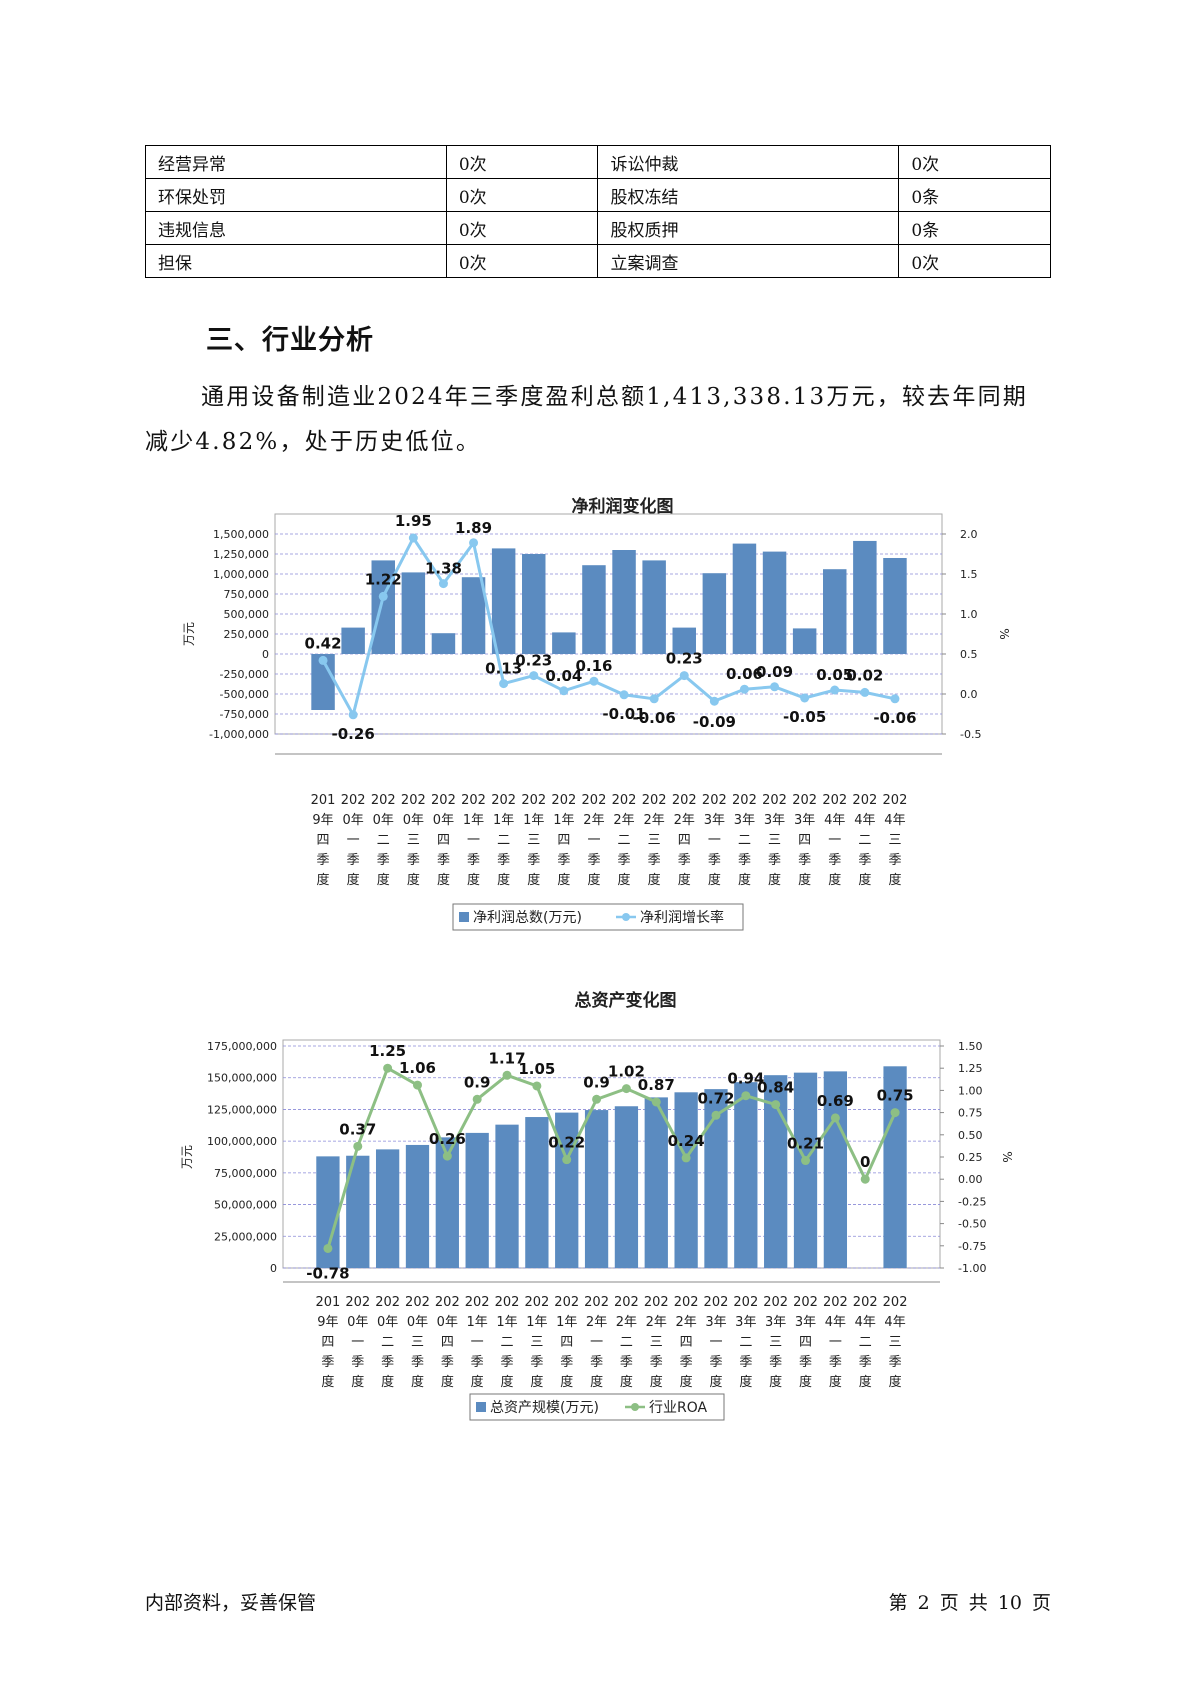 This screenshot has width=1191, height=1684. What do you see at coordinates (544, 1408) in the screenshot?
I see `legend-label: 总资产规模(万元)` at bounding box center [544, 1408].